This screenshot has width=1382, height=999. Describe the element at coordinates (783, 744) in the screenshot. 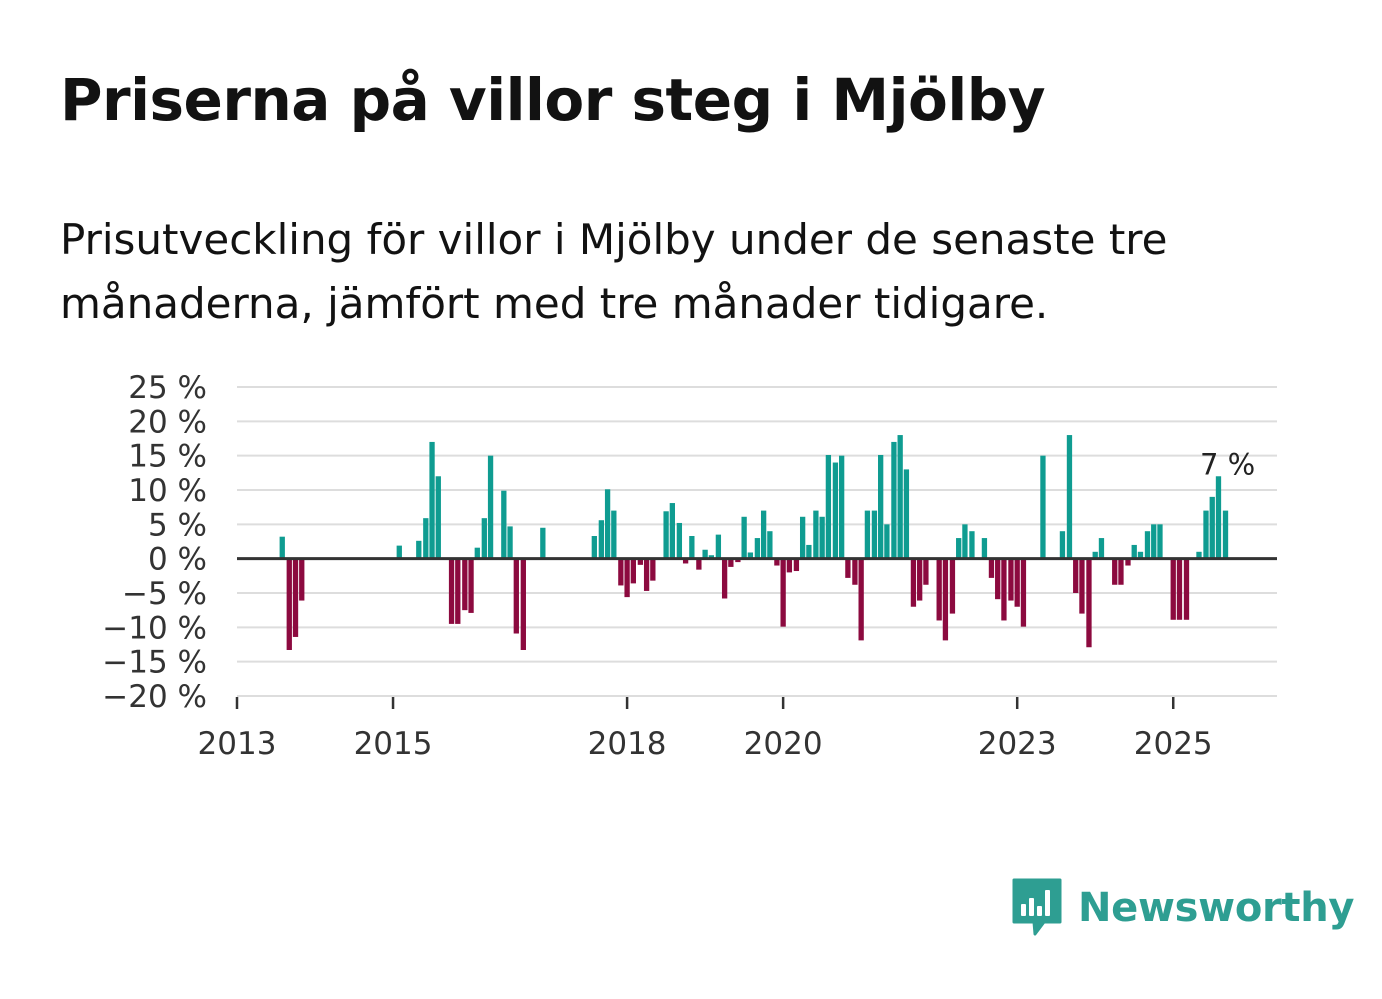

I see `x-tick-label: 2020` at that location.